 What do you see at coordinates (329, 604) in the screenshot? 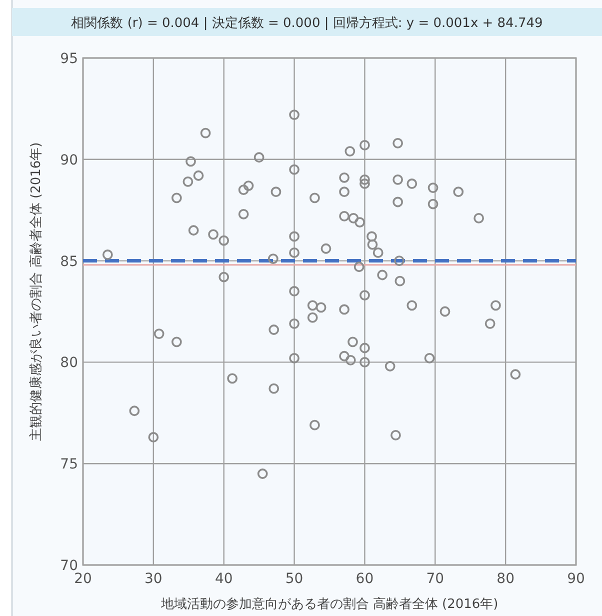
I see `x-axis-title: 地域活動の参加意向がある者の割合 高齢者全体 (2016年)` at bounding box center [329, 604].